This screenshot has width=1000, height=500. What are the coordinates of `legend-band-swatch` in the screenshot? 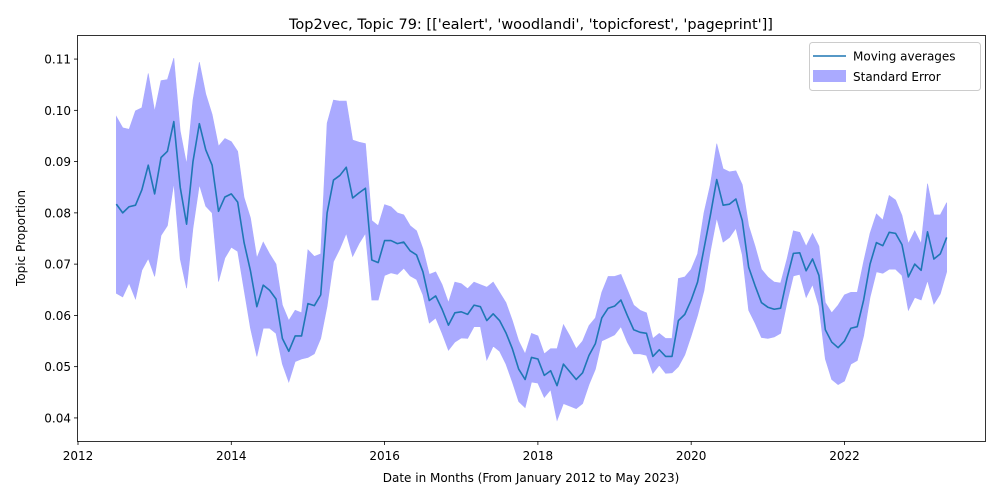 It's located at (829, 76).